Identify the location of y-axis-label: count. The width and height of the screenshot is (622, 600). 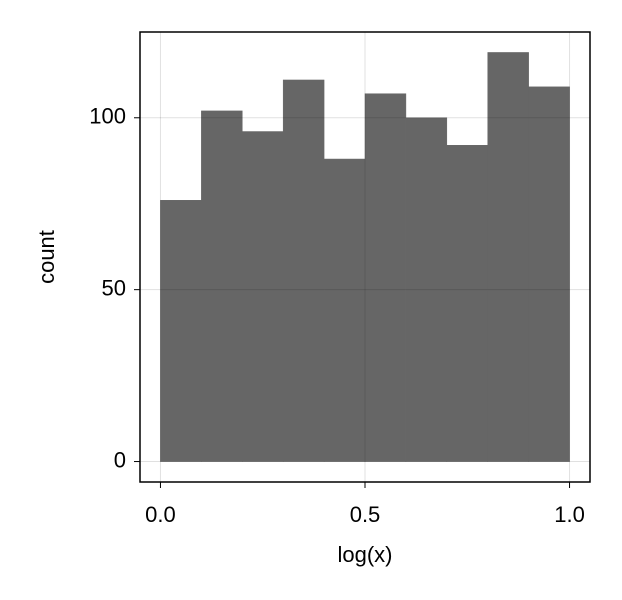
(46, 257).